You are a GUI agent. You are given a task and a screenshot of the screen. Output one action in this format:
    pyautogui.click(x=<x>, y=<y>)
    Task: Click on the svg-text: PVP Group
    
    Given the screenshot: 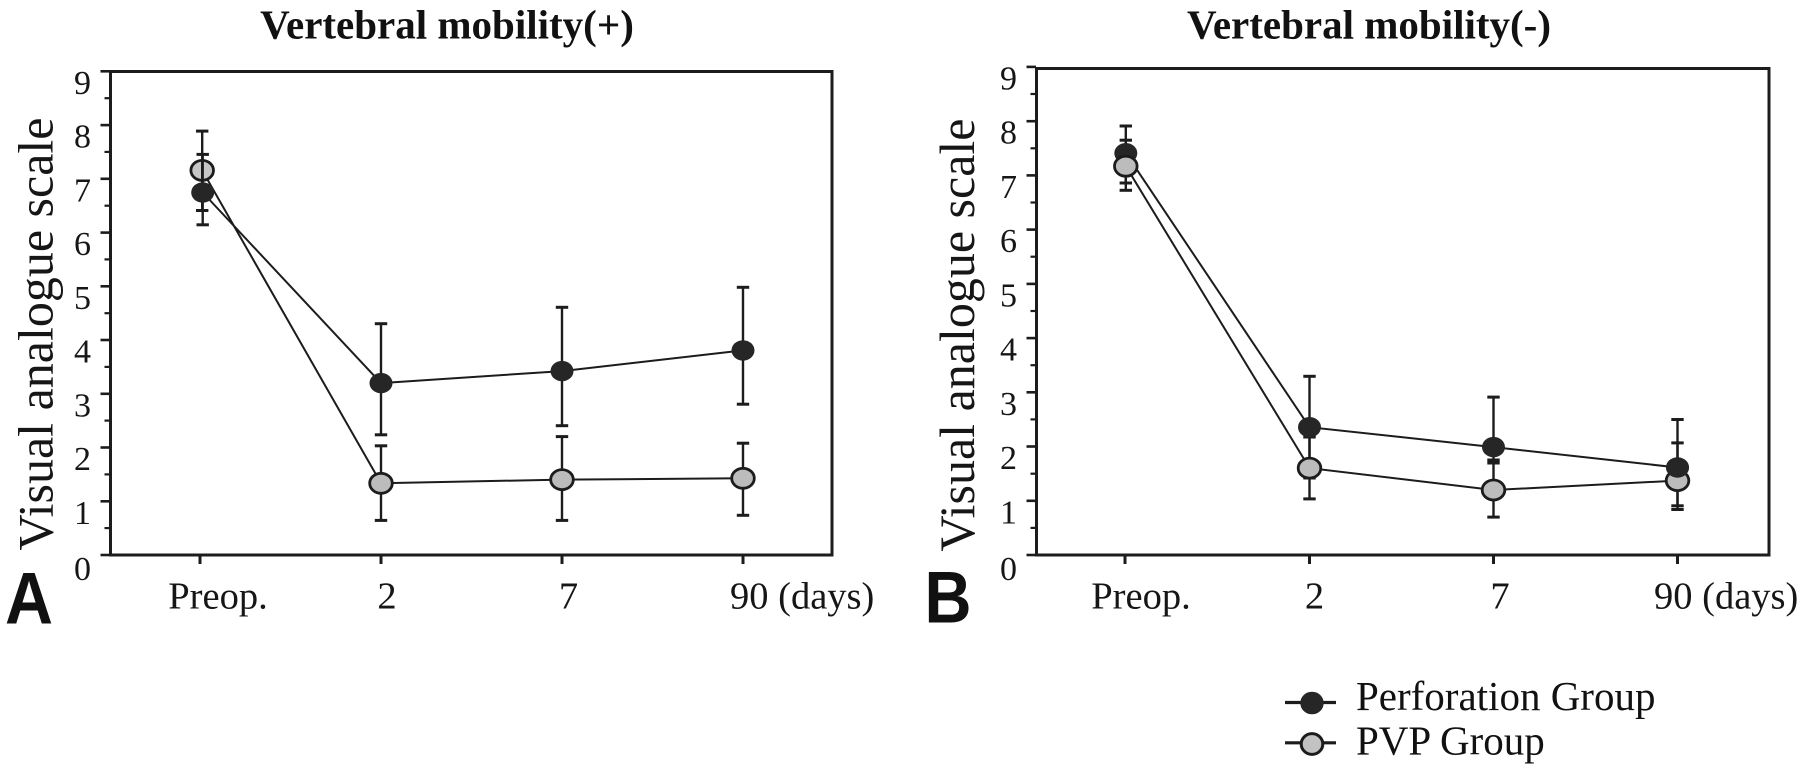 What is the action you would take?
    pyautogui.click(x=1450, y=741)
    